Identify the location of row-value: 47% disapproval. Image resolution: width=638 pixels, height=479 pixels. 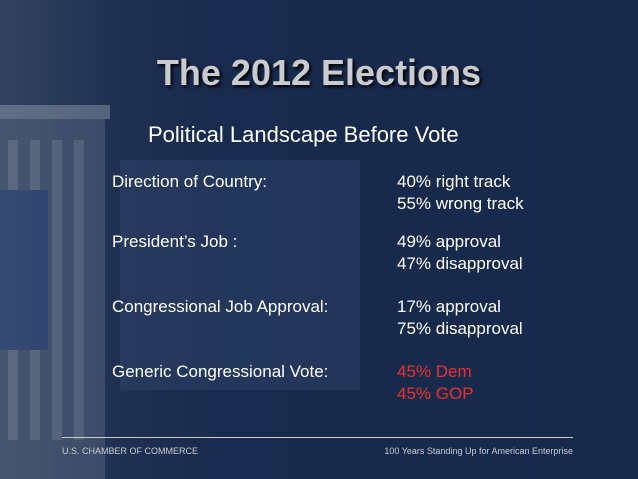
(460, 263).